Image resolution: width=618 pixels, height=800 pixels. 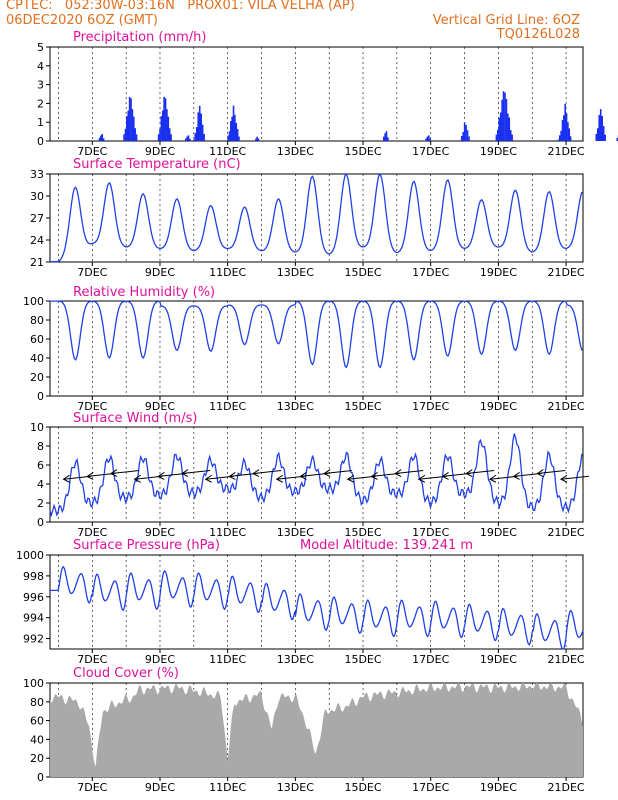 I want to click on y-tick-label: 1, so click(x=40, y=122).